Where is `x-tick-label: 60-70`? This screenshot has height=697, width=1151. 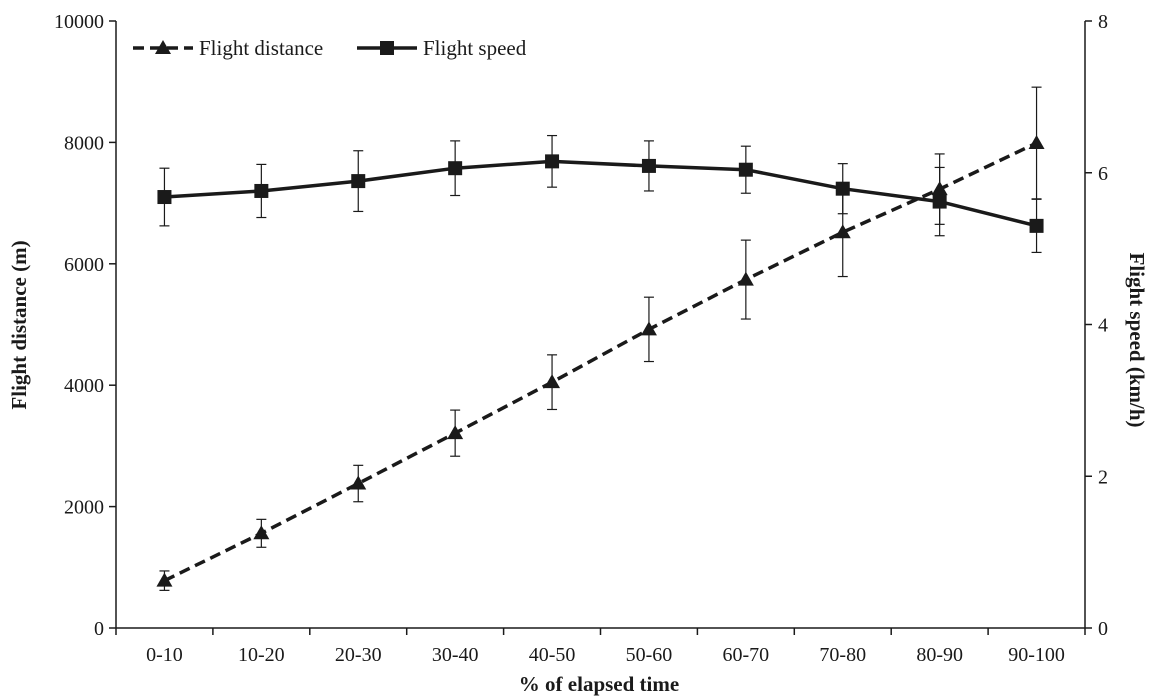 x-tick-label: 60-70 is located at coordinates (746, 655).